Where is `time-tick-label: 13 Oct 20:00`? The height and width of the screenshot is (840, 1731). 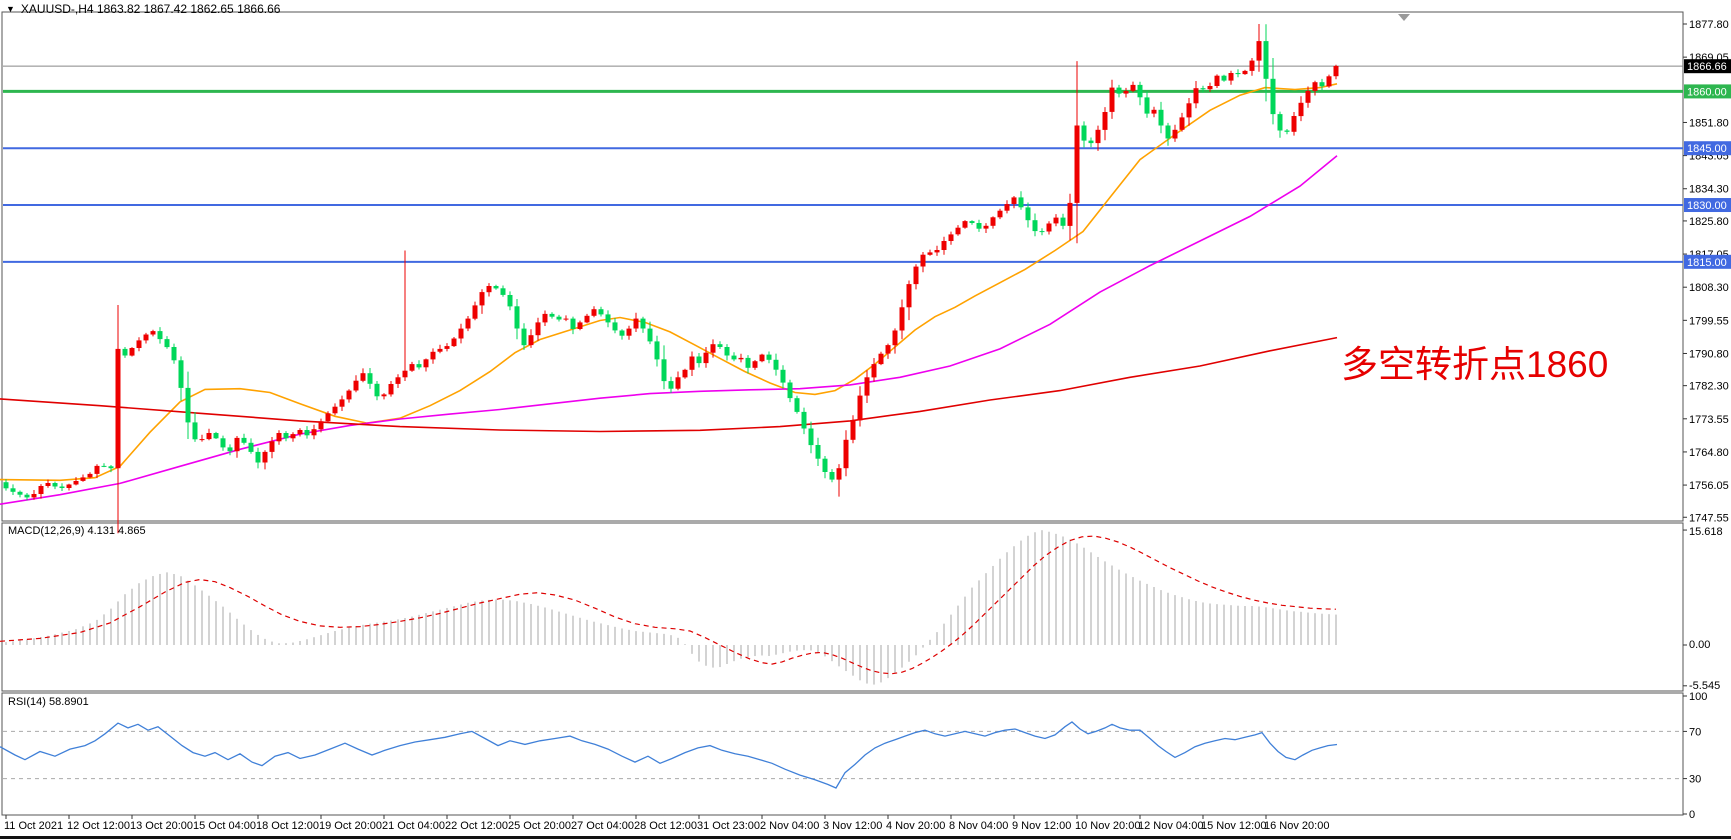 time-tick-label: 13 Oct 20:00 is located at coordinates (161, 826).